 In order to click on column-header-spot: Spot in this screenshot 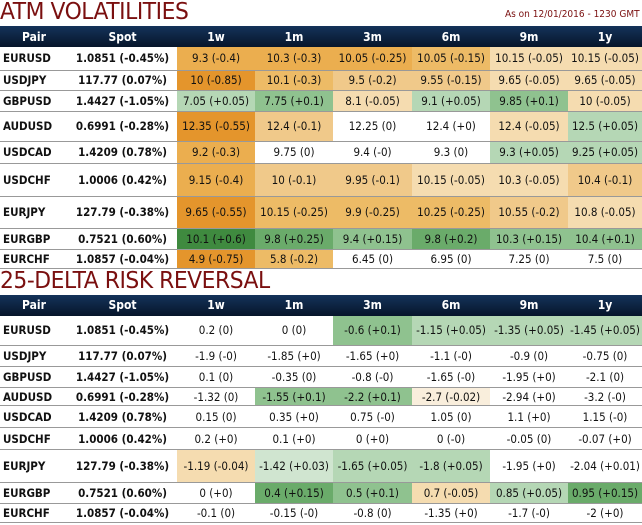, I will do `click(122, 305)`.